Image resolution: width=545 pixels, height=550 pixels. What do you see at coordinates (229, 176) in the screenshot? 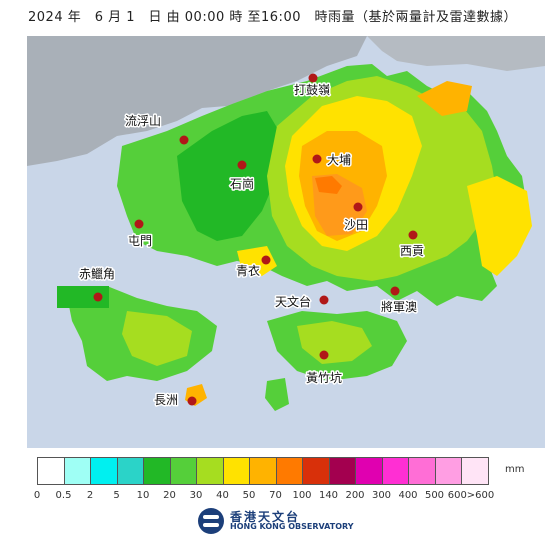
I see `rain-zone-10mm` at bounding box center [229, 176].